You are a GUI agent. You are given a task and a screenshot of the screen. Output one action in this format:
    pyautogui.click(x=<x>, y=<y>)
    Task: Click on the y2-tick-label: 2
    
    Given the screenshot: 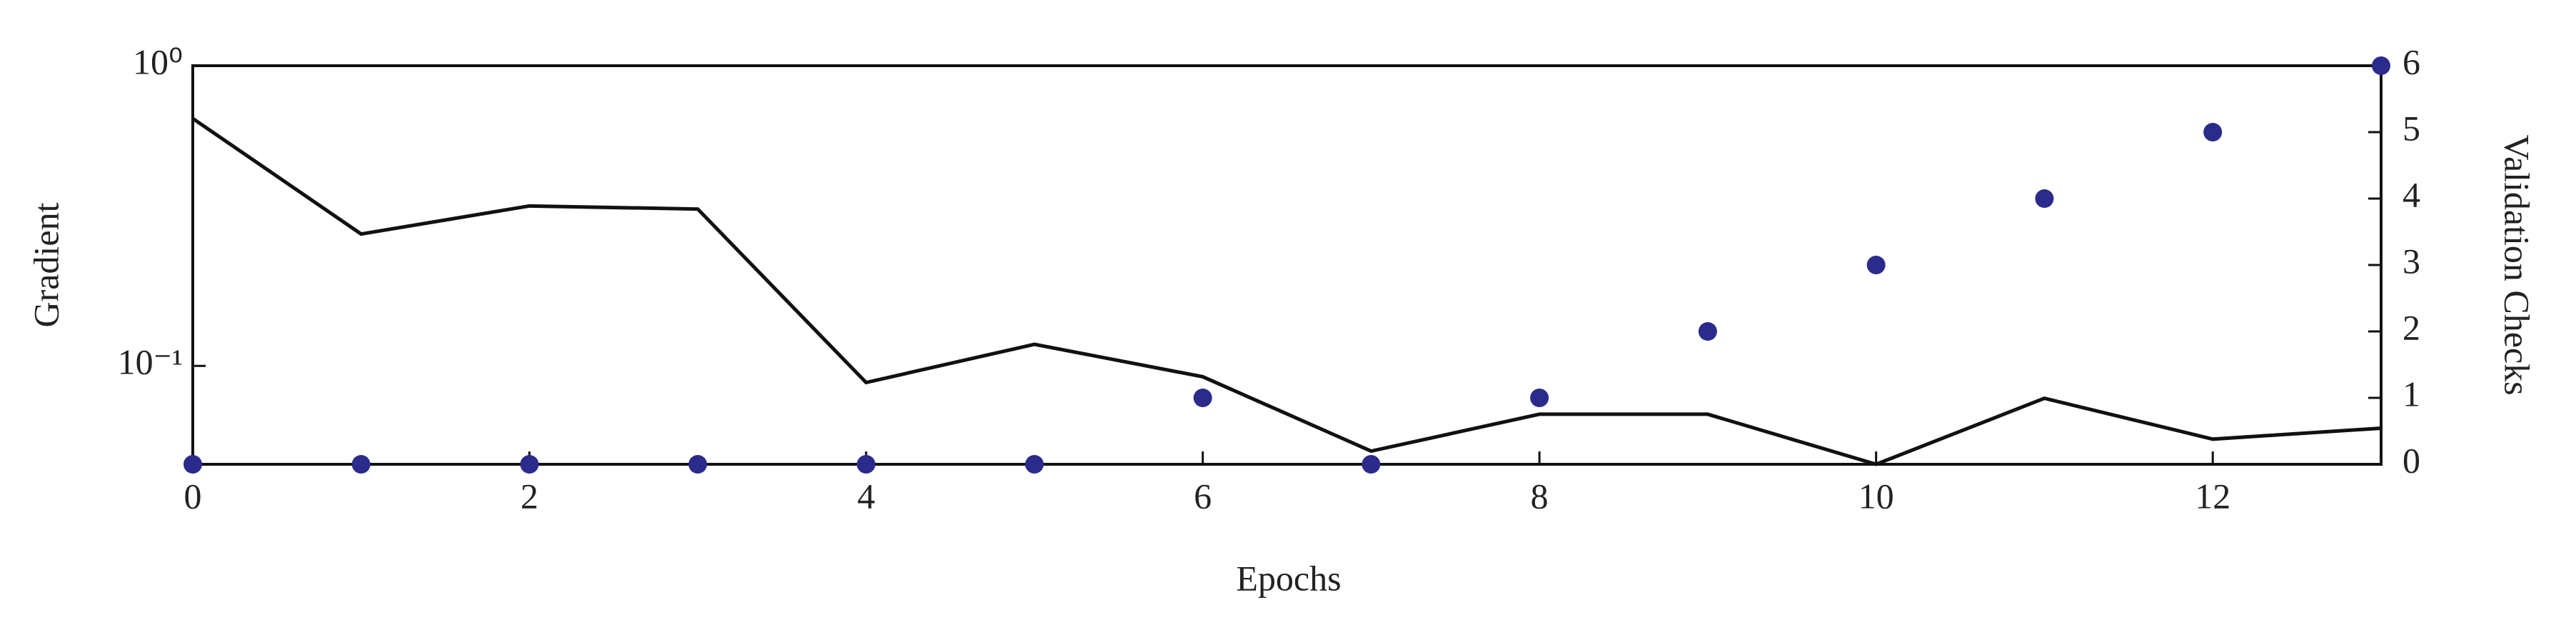 What is the action you would take?
    pyautogui.click(x=2411, y=327)
    